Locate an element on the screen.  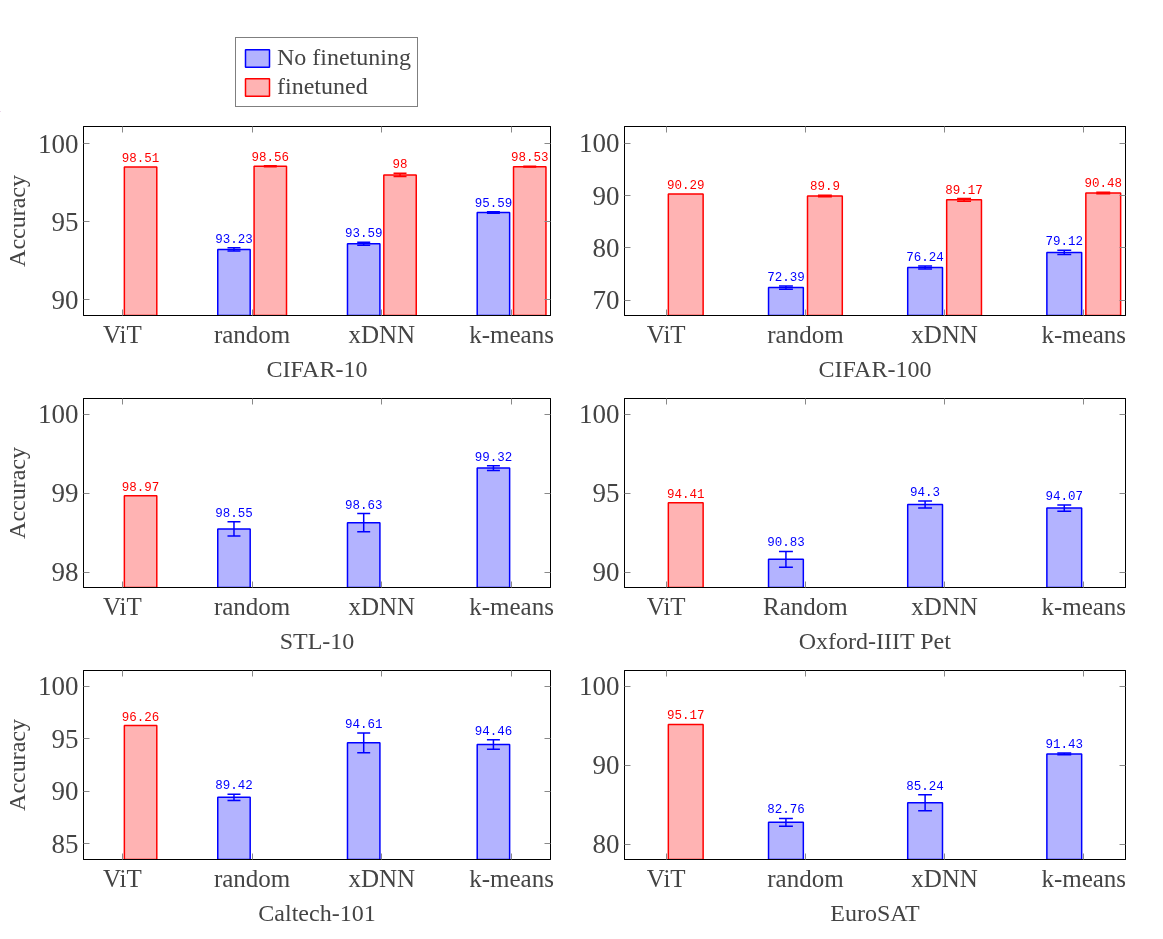
data-label: 76.24 is located at coordinates (925, 257).